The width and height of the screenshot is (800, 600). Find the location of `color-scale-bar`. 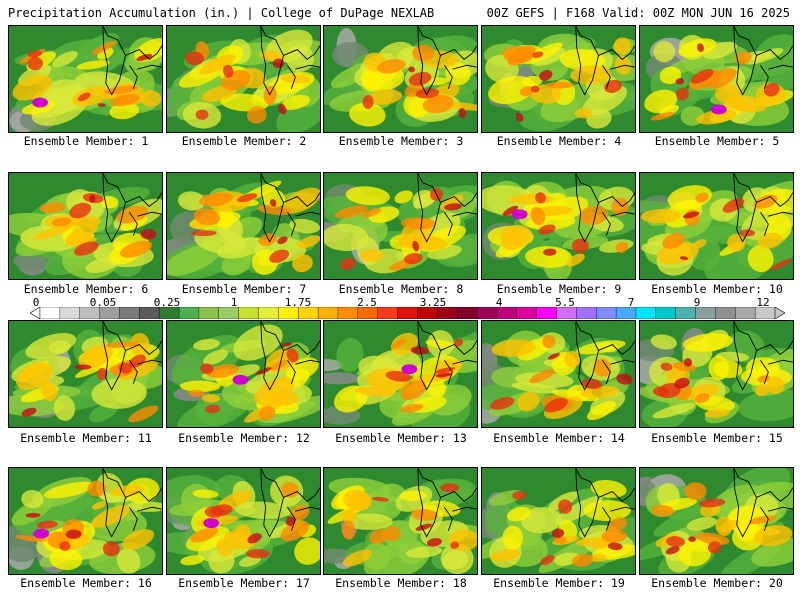

color-scale-bar is located at coordinates (407, 313).